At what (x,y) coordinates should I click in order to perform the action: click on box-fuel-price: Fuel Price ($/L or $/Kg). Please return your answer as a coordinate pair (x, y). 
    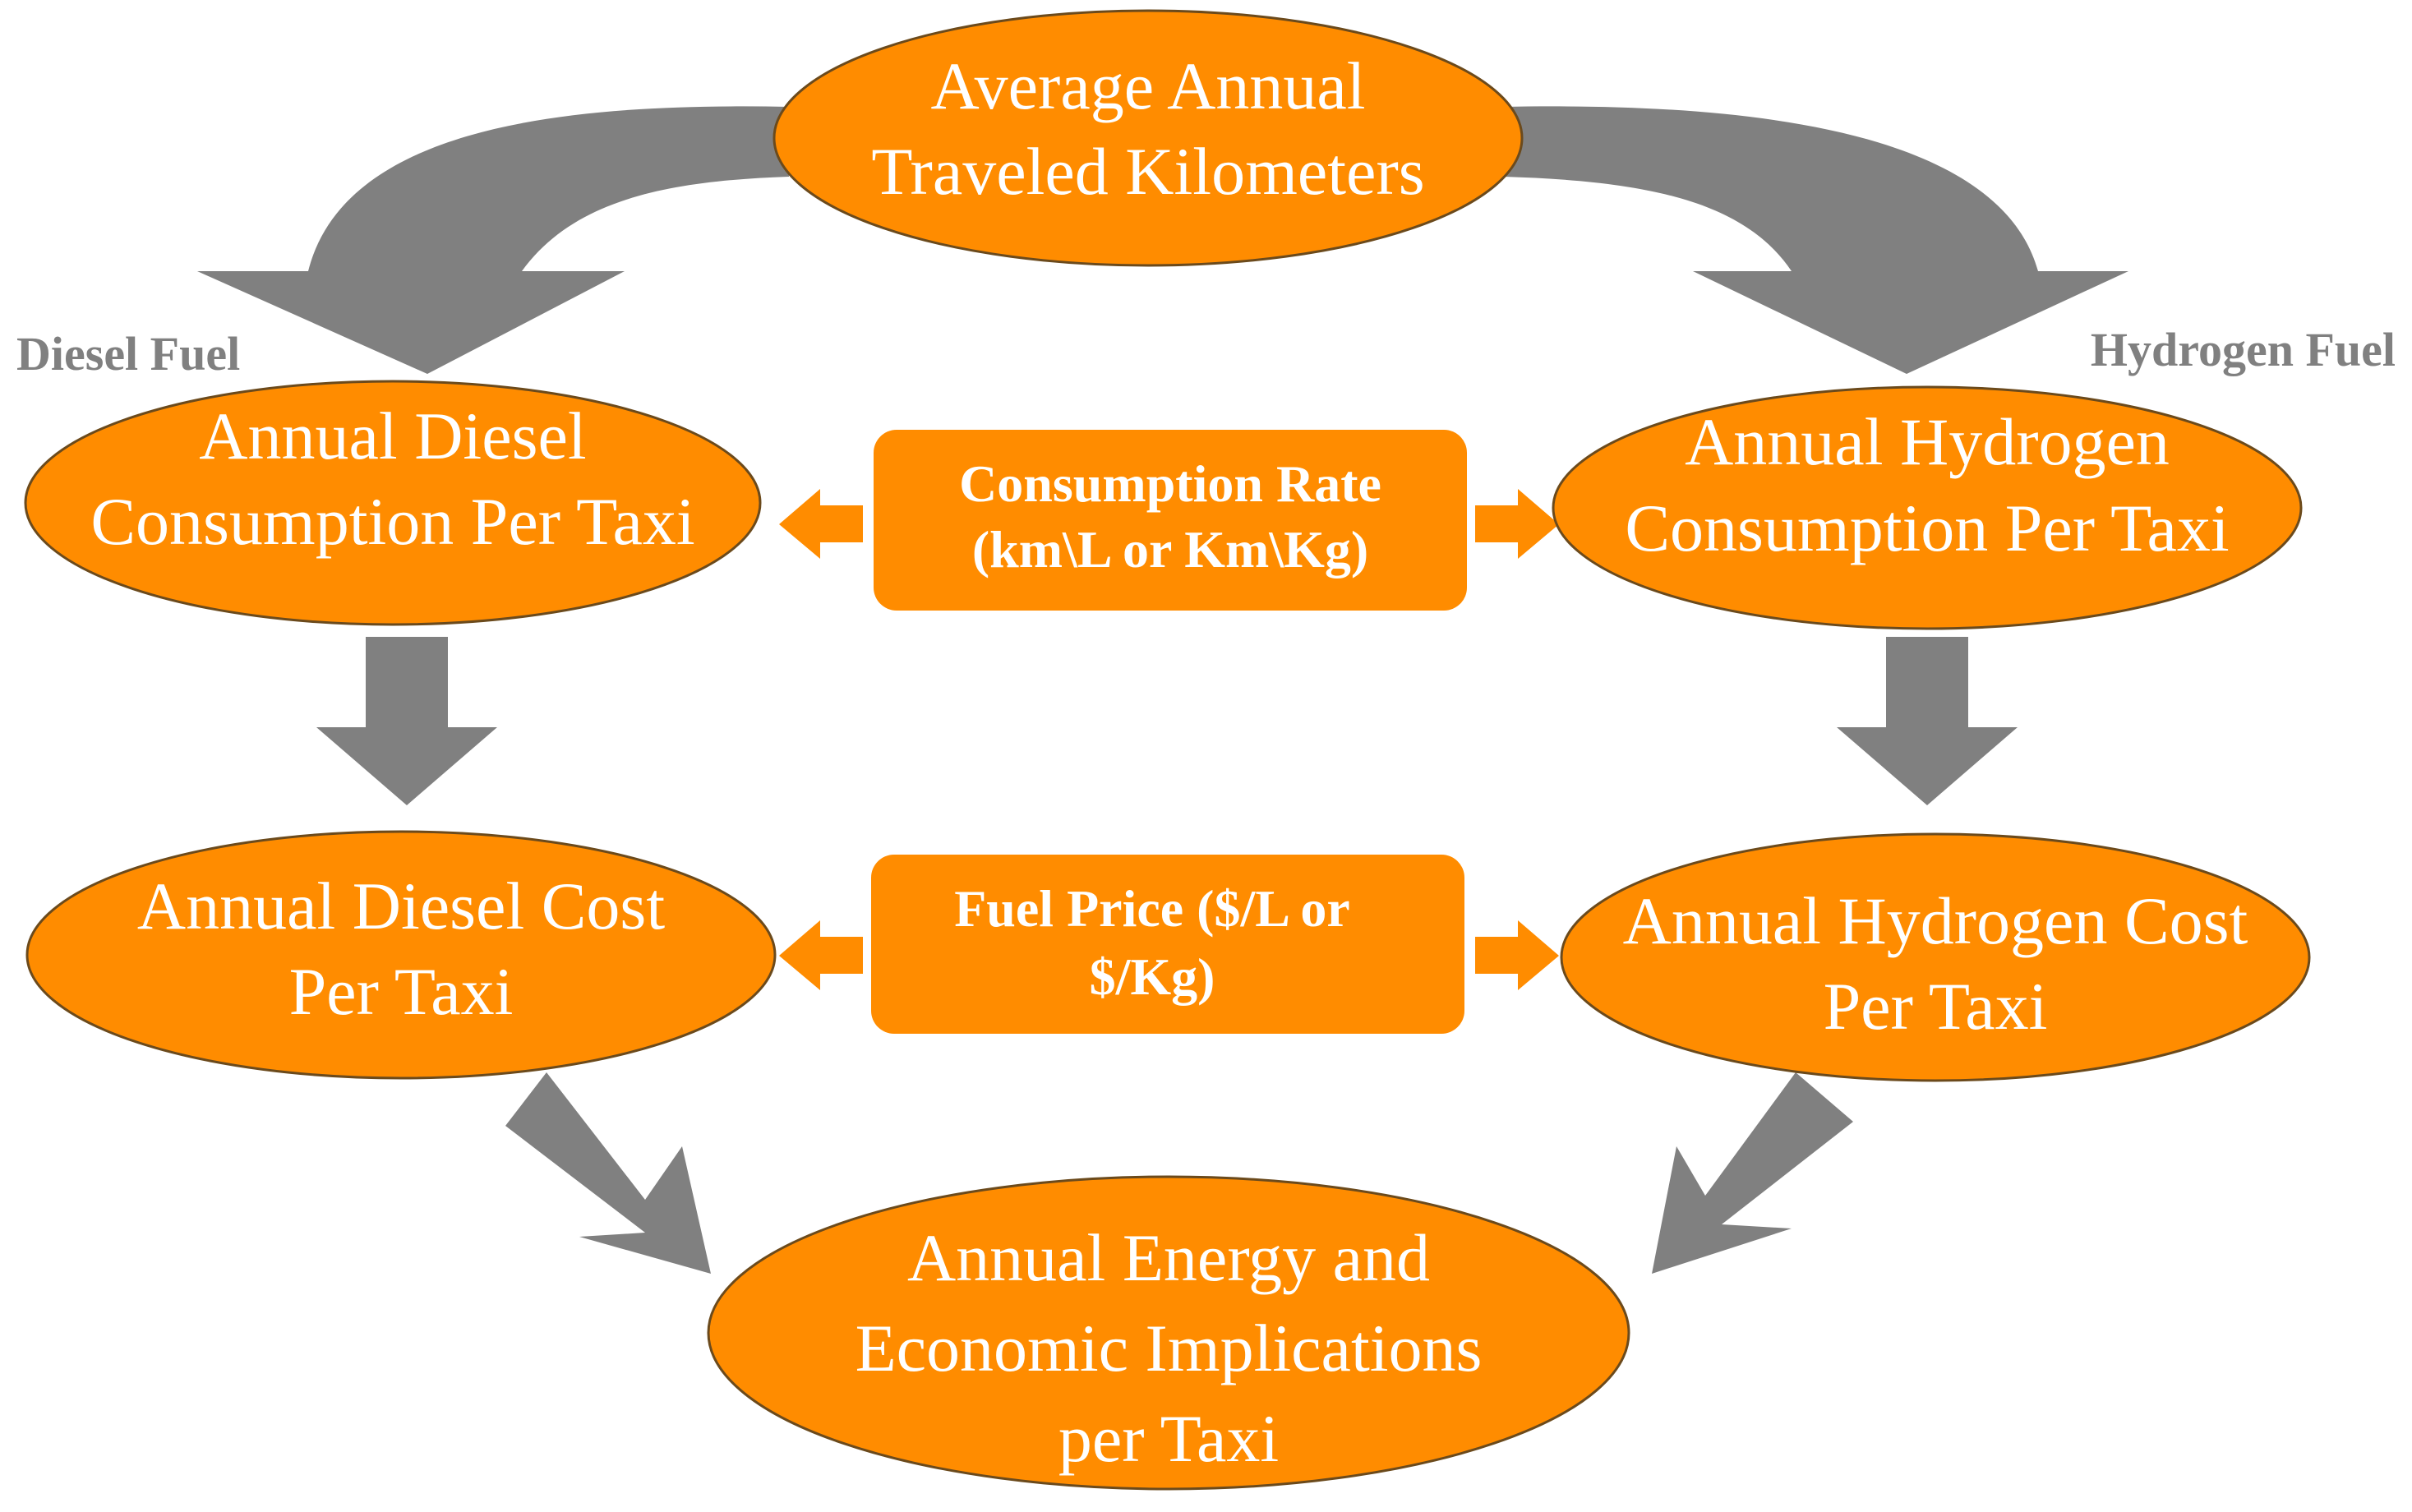
    Looking at the image, I should click on (1167, 944).